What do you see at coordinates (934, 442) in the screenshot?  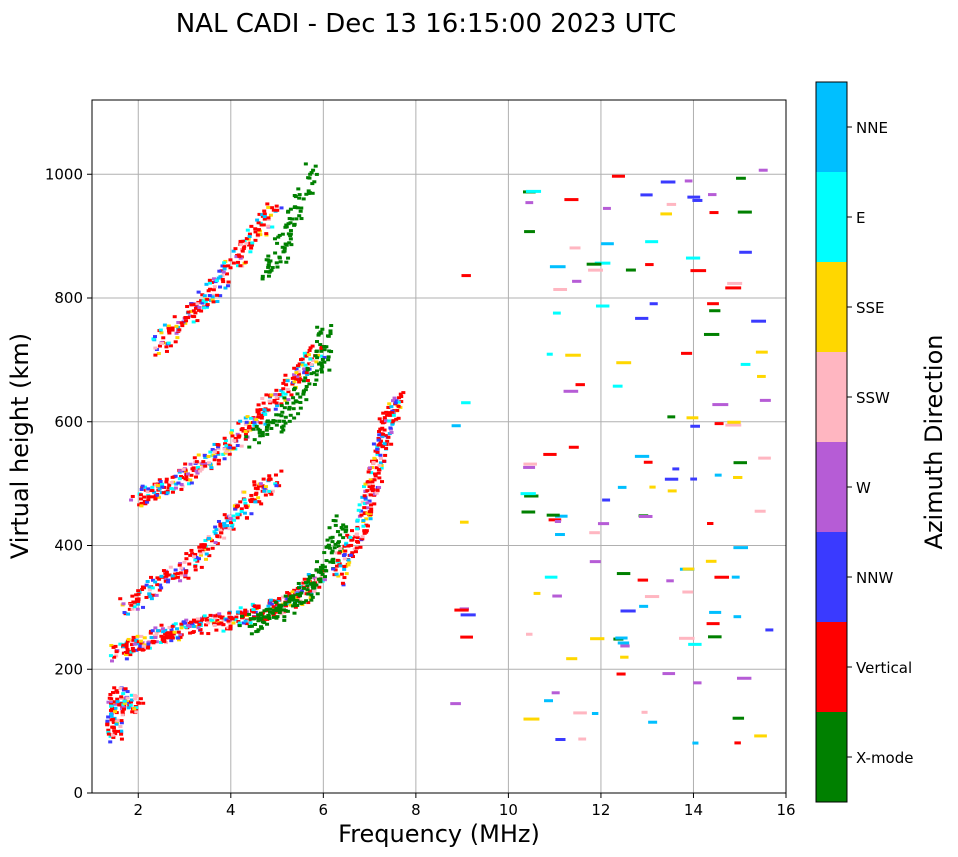 I see `colorbar-label: Azimuth Direction` at bounding box center [934, 442].